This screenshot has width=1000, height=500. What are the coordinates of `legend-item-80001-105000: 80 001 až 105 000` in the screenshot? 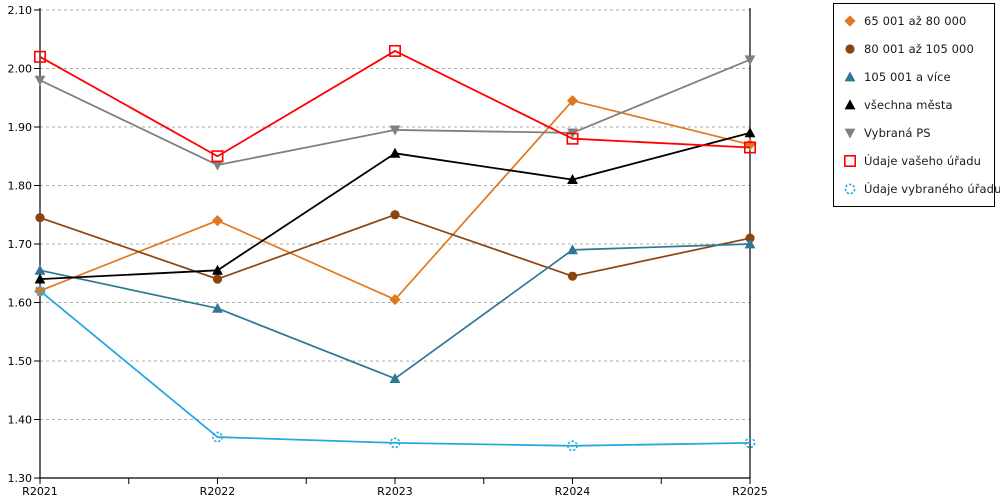 It's located at (918, 49).